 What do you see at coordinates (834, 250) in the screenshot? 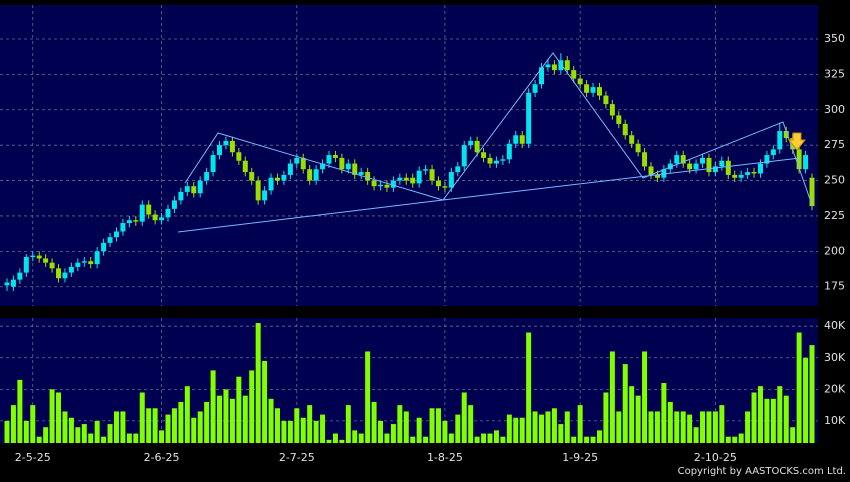
I see `y-tick-label: 200` at bounding box center [834, 250].